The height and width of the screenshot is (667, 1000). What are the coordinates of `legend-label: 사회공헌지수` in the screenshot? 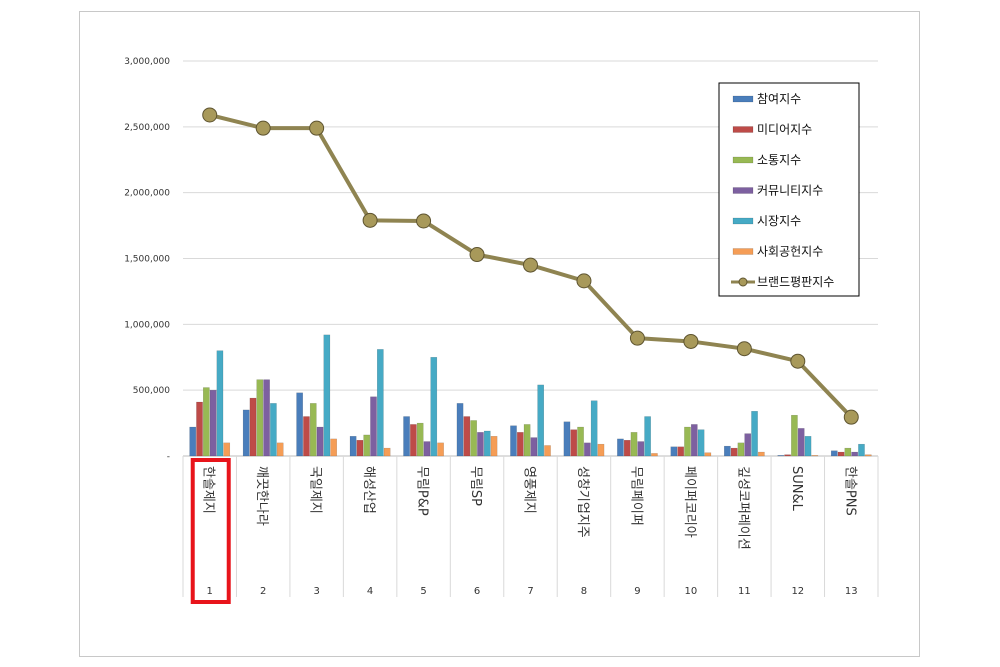 It's located at (790, 252).